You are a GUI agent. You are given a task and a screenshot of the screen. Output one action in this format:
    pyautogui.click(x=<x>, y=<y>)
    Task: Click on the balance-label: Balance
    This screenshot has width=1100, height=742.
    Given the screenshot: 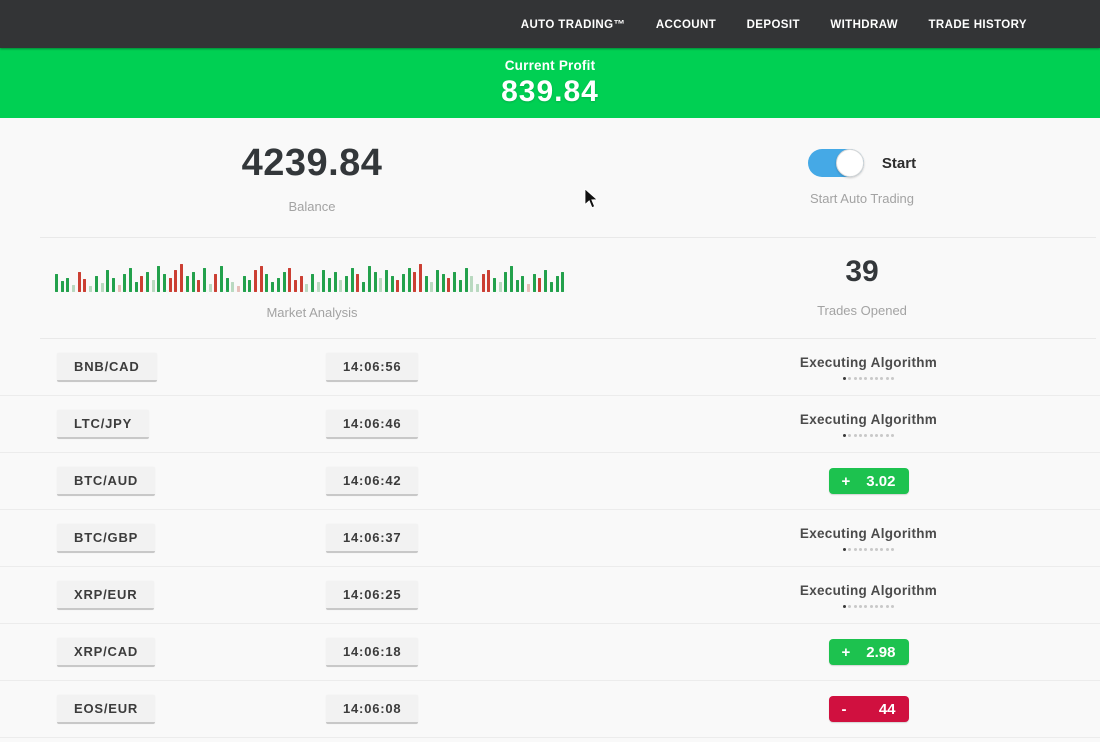 What is the action you would take?
    pyautogui.click(x=312, y=206)
    